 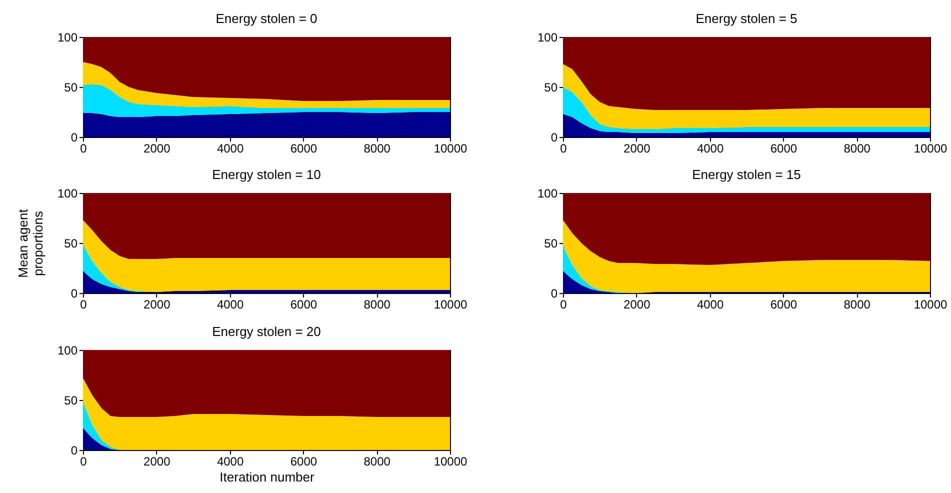 I want to click on chart-title: Energy stolen = 0, so click(x=267, y=18).